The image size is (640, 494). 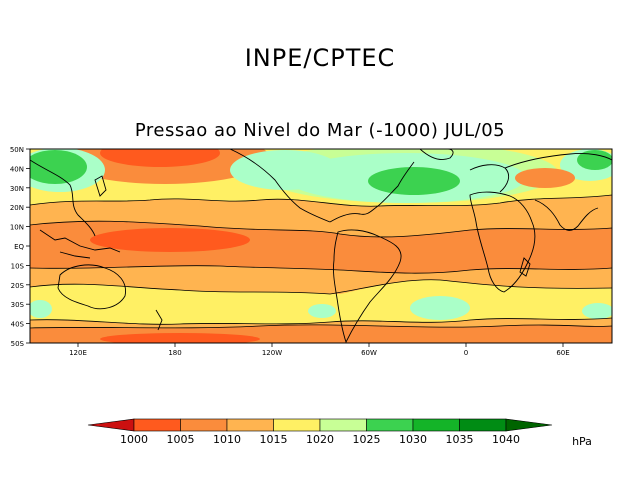 I want to click on lat-label: 40N, so click(x=17, y=169).